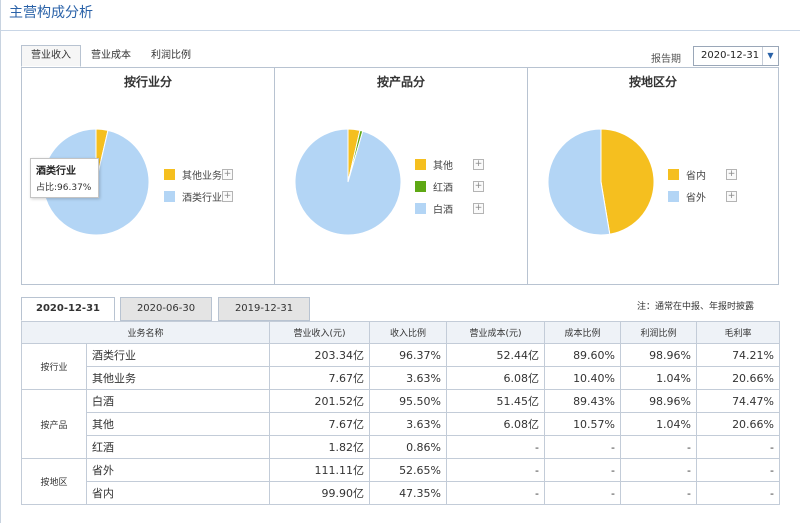 The width and height of the screenshot is (800, 523). What do you see at coordinates (583, 355) in the screenshot?
I see `cell-cost-ratio: 89.60%` at bounding box center [583, 355].